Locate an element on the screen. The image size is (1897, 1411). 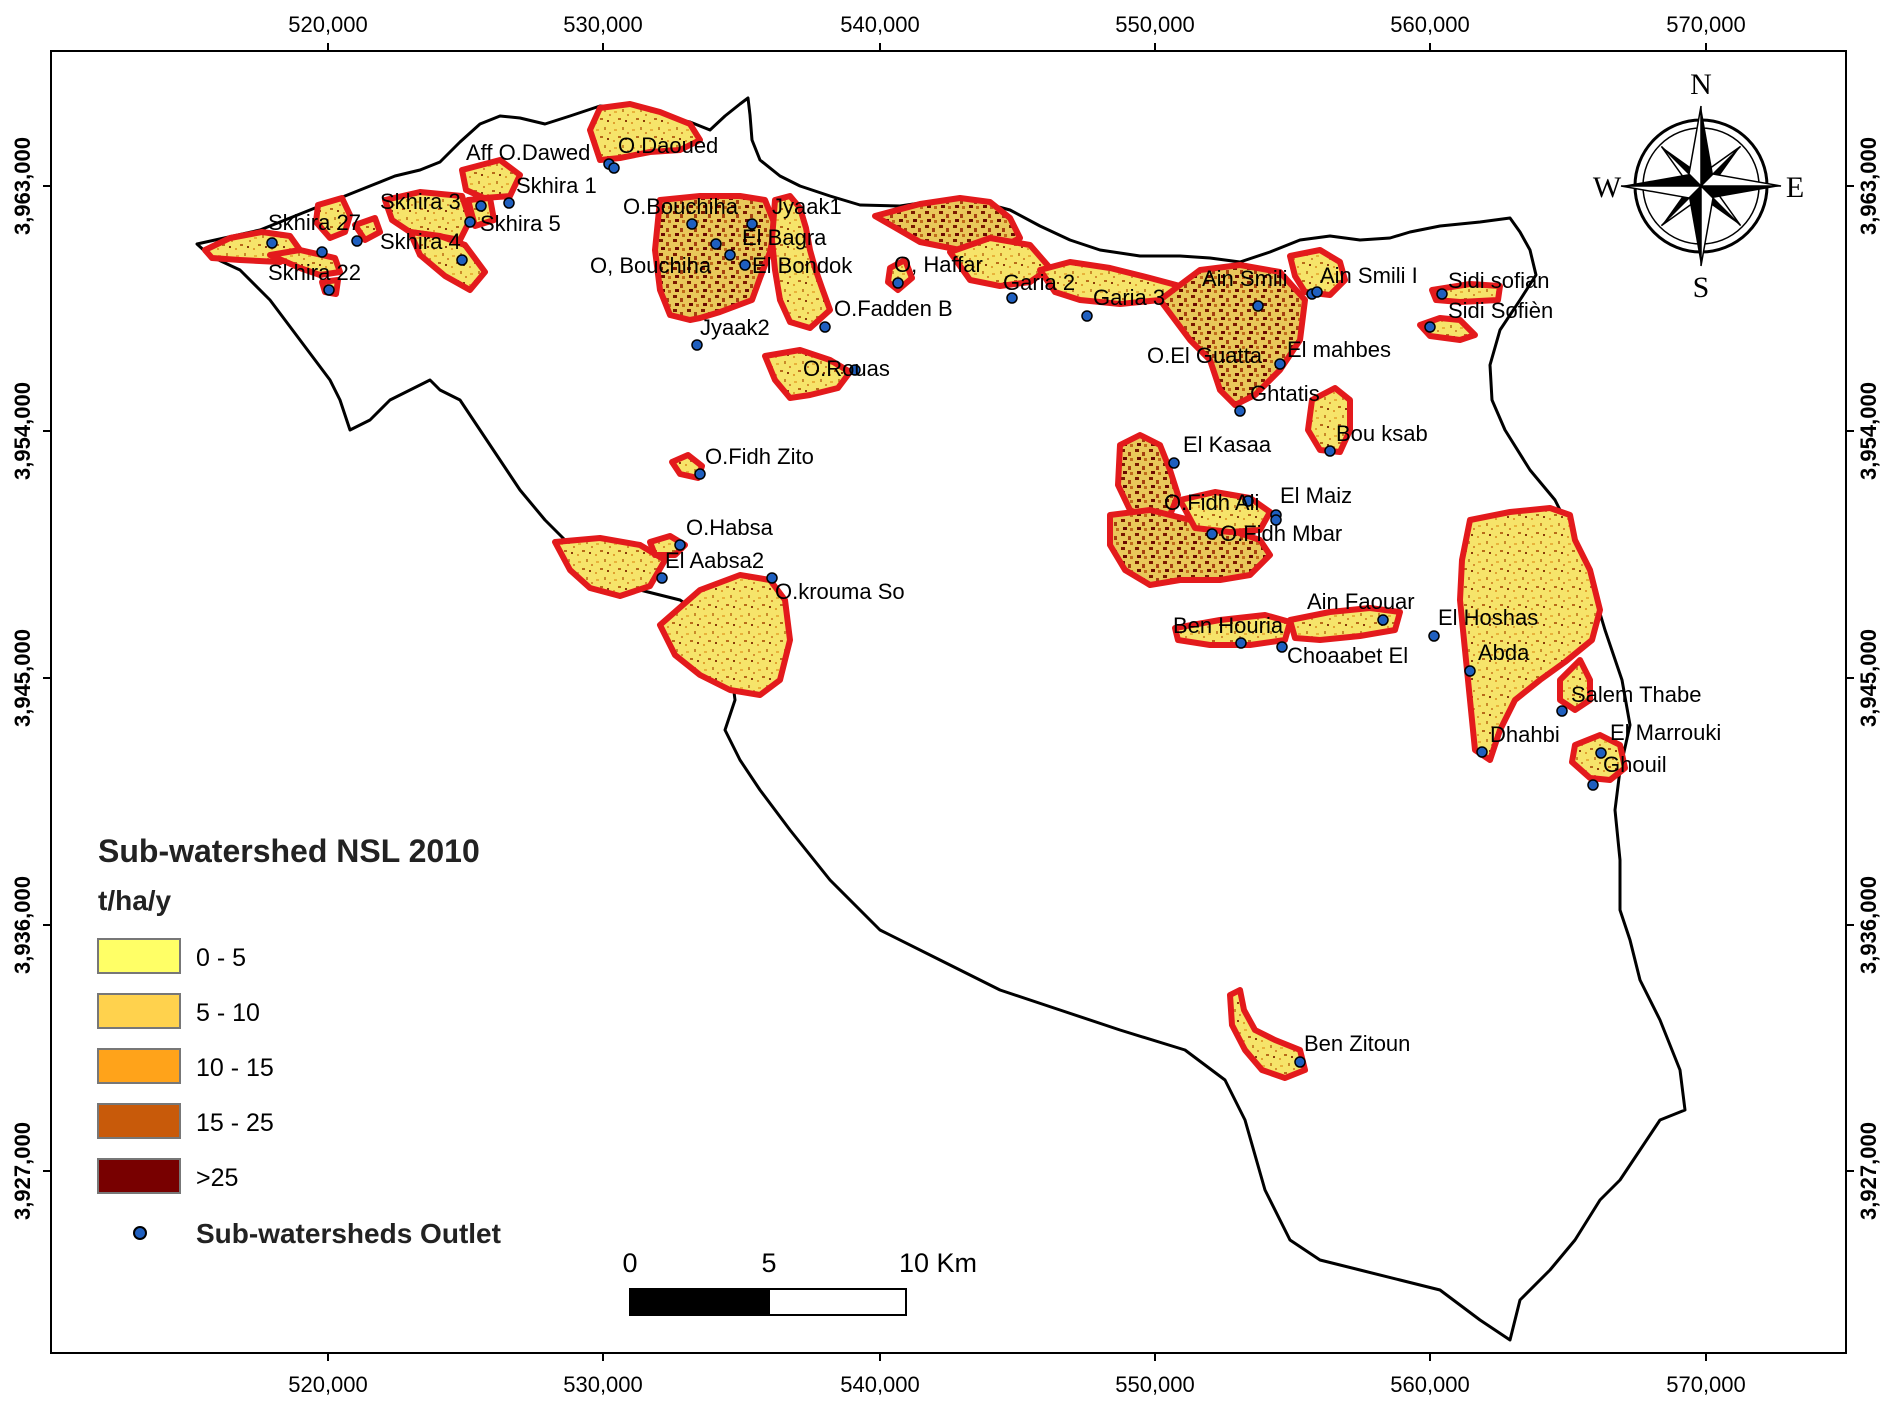
label-ain-smili-i: Ain Smili I is located at coordinates (1369, 275).